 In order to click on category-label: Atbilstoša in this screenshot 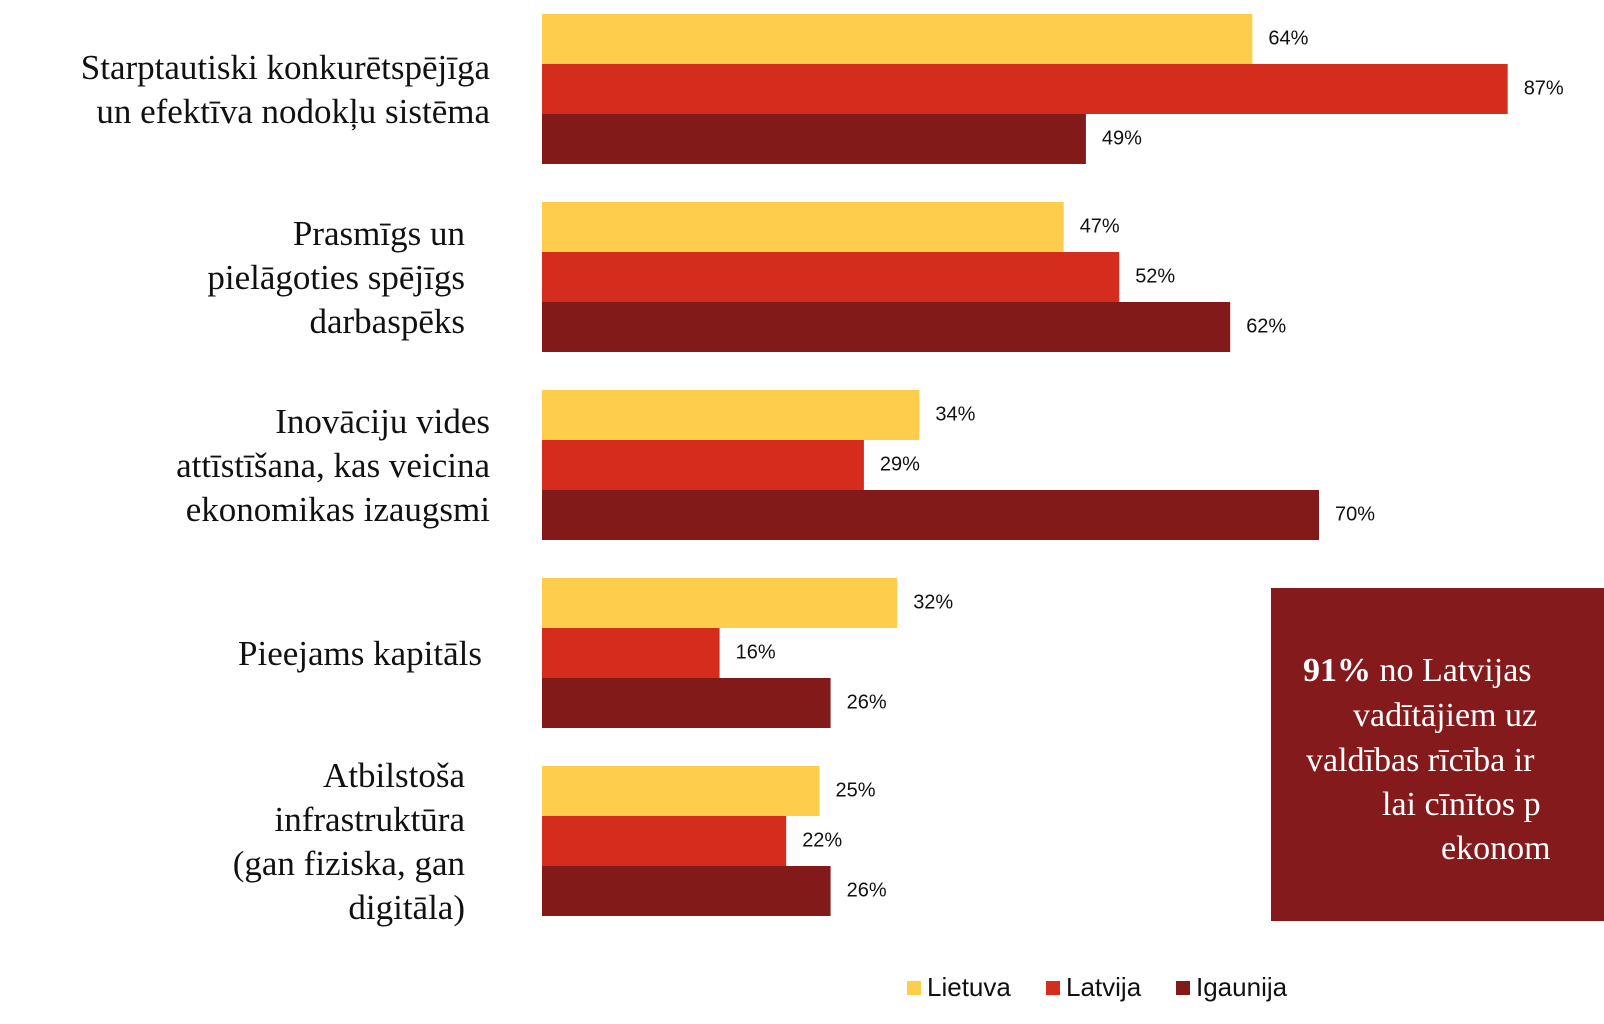, I will do `click(394, 775)`.